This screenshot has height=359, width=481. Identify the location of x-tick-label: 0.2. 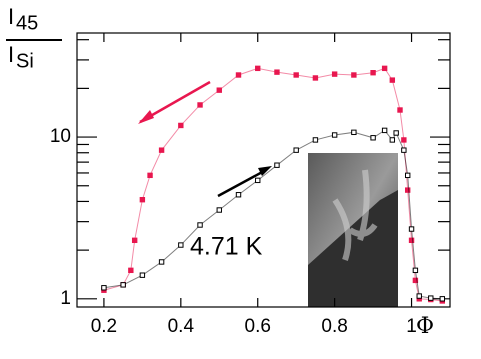
(104, 326).